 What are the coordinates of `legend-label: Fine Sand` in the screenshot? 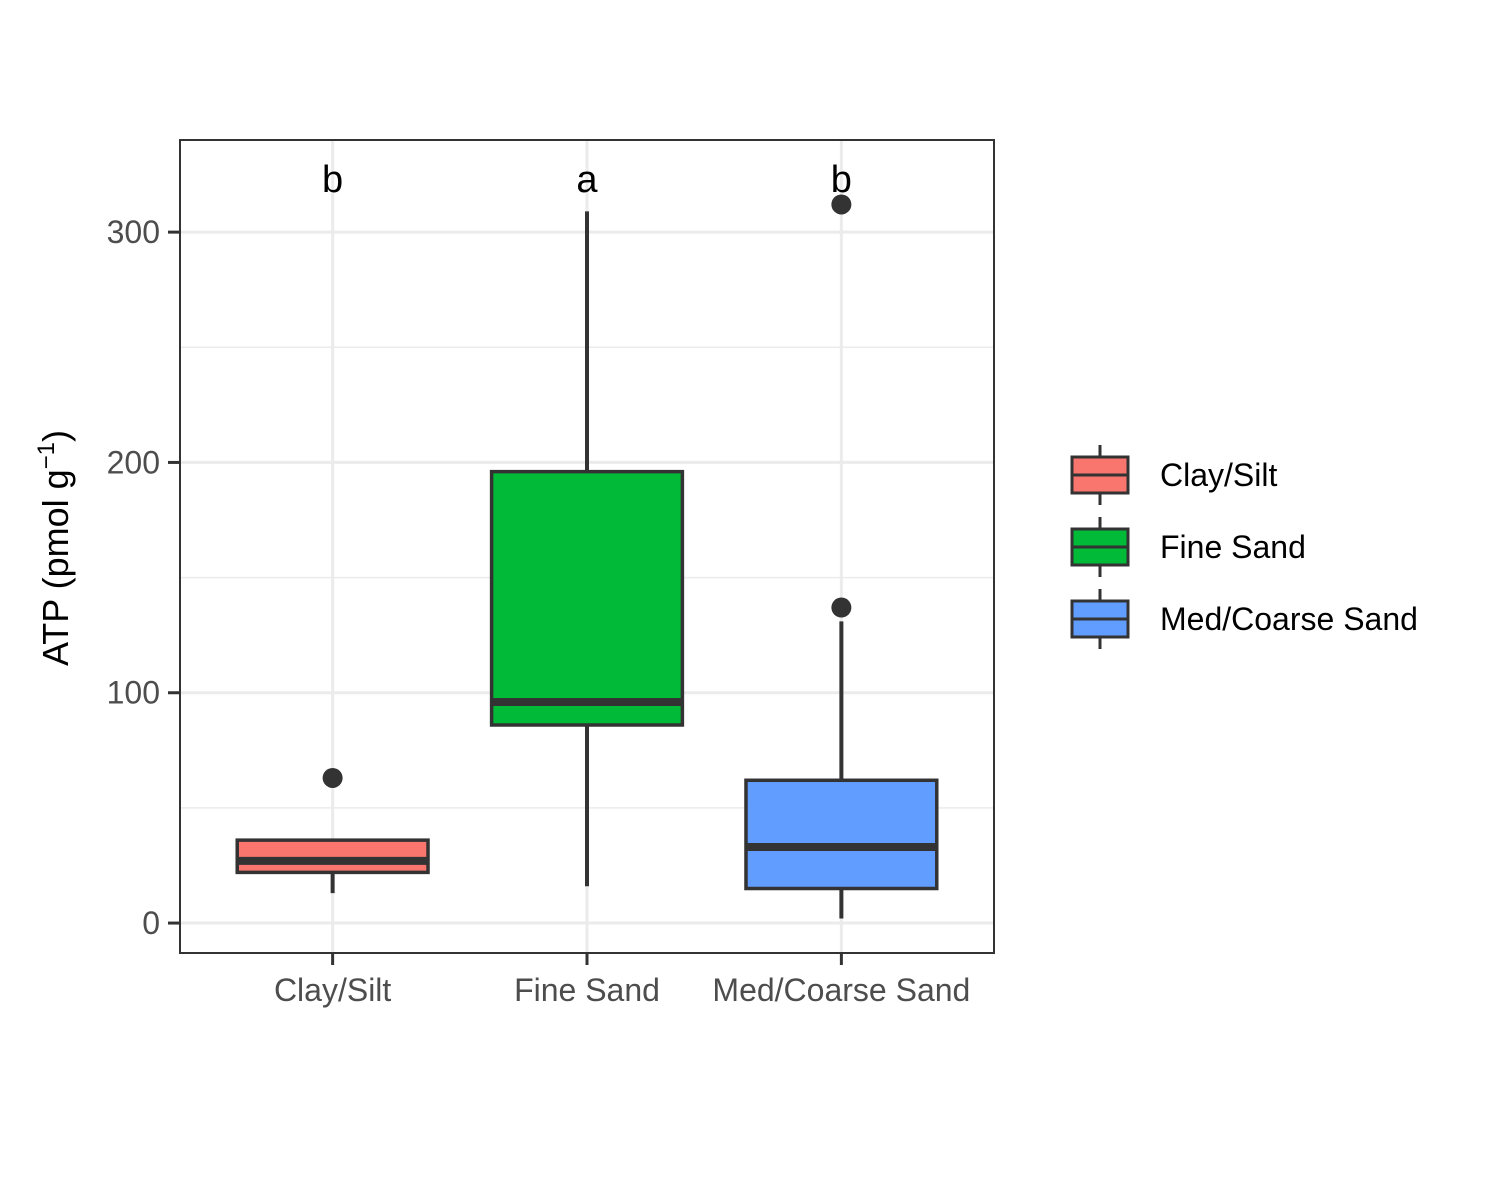 It's located at (1233, 547).